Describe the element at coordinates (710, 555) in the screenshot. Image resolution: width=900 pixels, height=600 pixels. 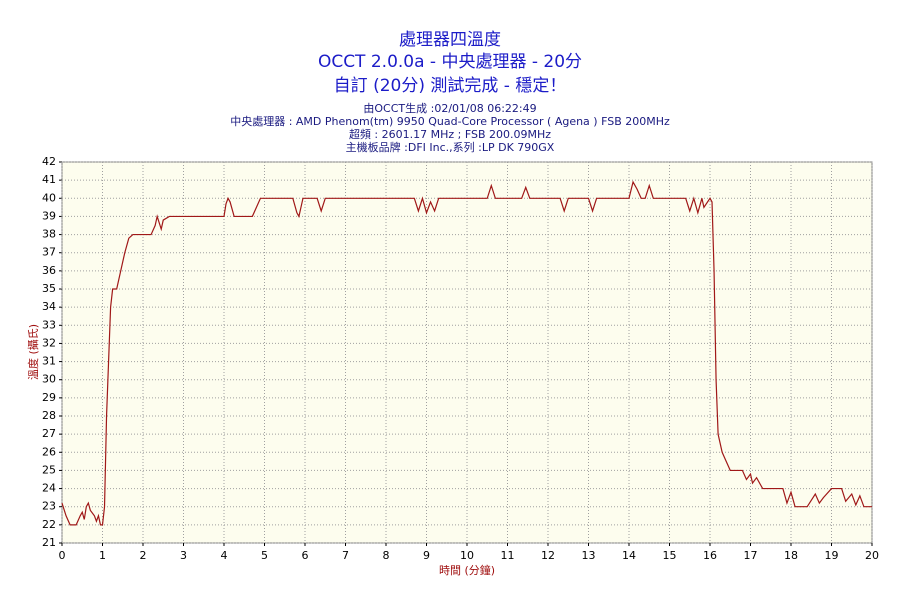
I see `x-tick-label: 16` at that location.